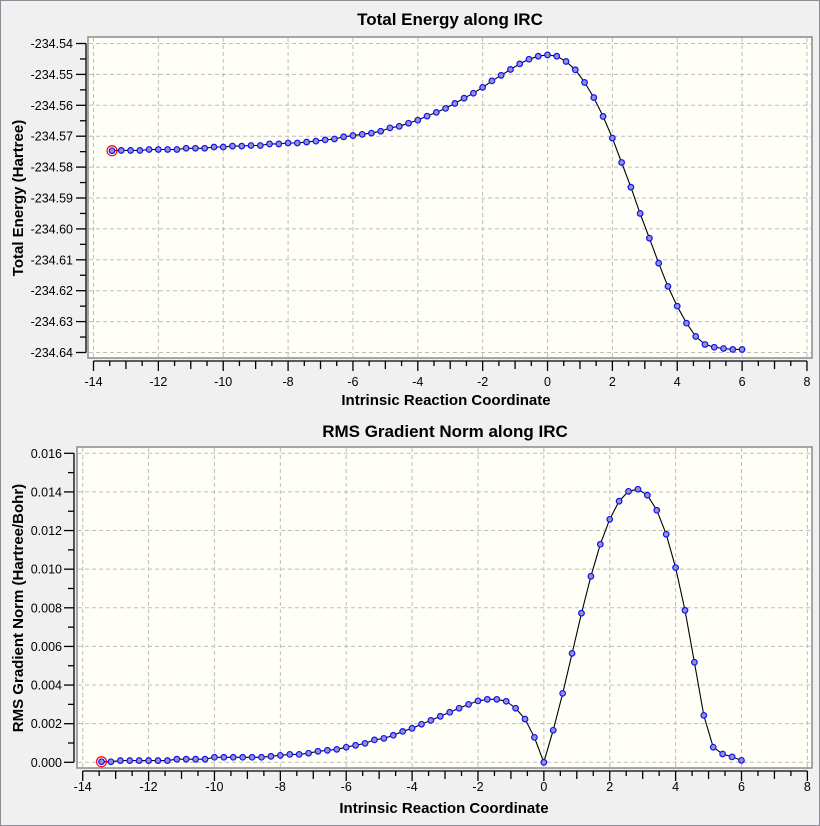  Describe the element at coordinates (46, 763) in the screenshot. I see `gradient-y-tick-label: 0.000` at that location.